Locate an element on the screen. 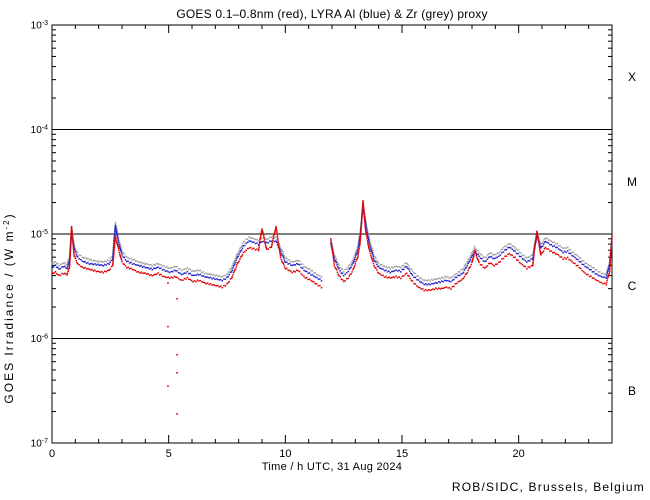  x-axis-label: Time / h UTC, 31 Aug 2024 is located at coordinates (332, 467).